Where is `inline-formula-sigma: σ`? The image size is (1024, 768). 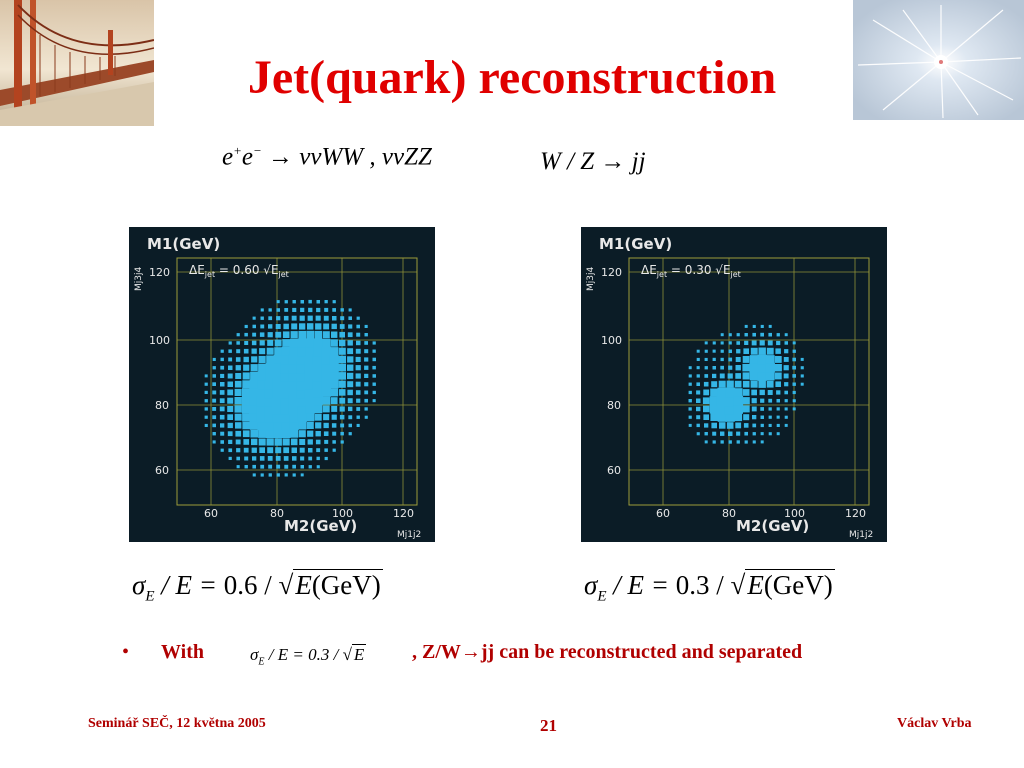 inline-formula-sigma: σ is located at coordinates (254, 654).